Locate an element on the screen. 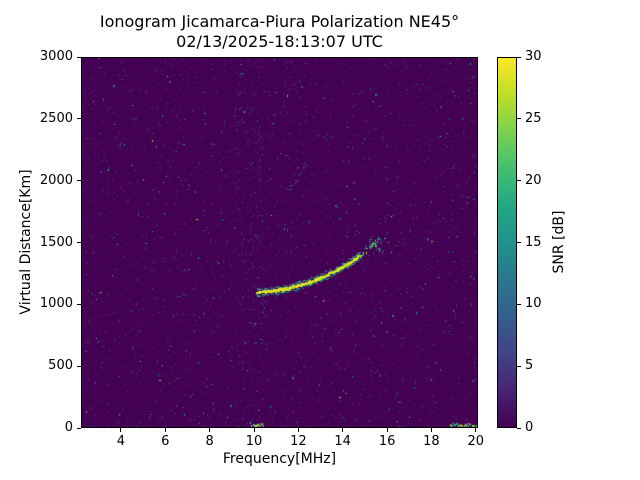 Image resolution: width=640 pixels, height=480 pixels. colorbar-gradient is located at coordinates (507, 242).